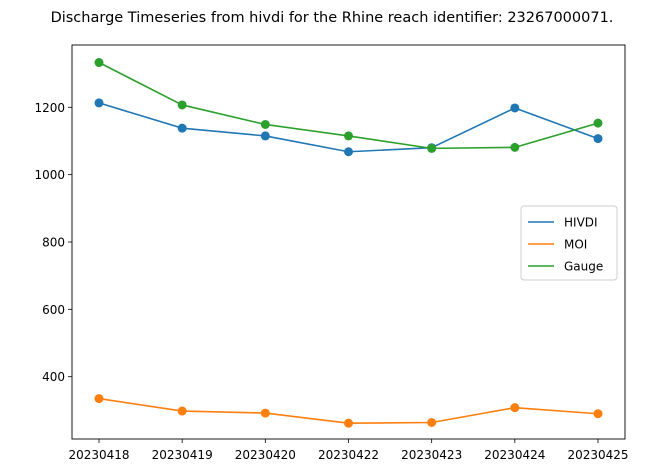 The width and height of the screenshot is (665, 475). Describe the element at coordinates (431, 455) in the screenshot. I see `x-tick-label: 20230423` at that location.